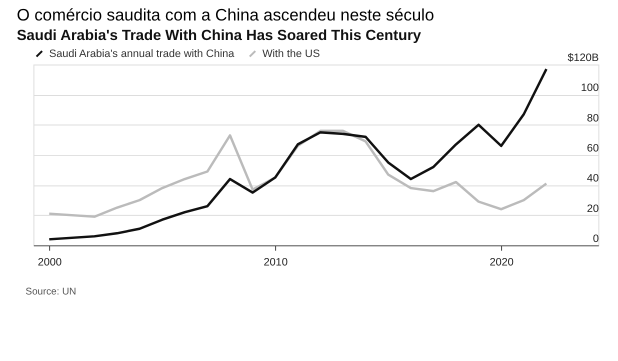  What do you see at coordinates (583, 58) in the screenshot?
I see `y-tick-label: $120B` at bounding box center [583, 58].